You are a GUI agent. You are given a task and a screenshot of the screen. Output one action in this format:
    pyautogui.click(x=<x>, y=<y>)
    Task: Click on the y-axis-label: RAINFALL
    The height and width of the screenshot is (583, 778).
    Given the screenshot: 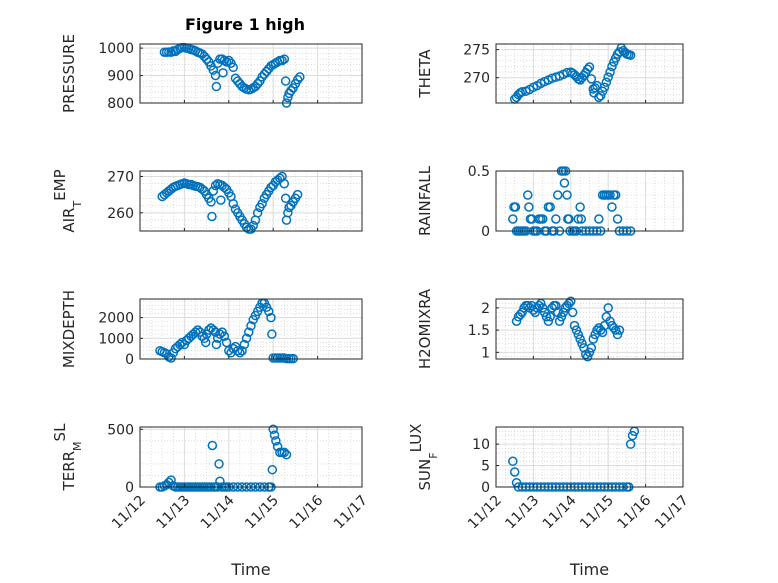 What is the action you would take?
    pyautogui.click(x=425, y=200)
    